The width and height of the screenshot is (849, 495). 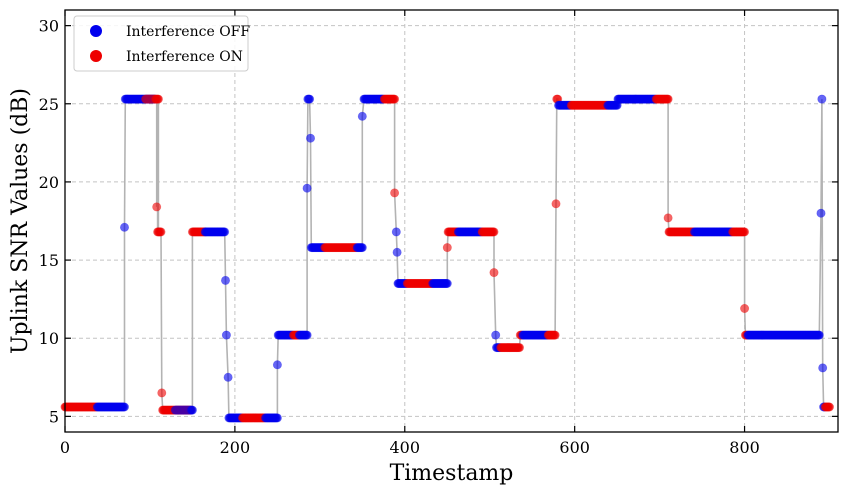 I want to click on y-tick-label: 30, so click(x=49, y=26).